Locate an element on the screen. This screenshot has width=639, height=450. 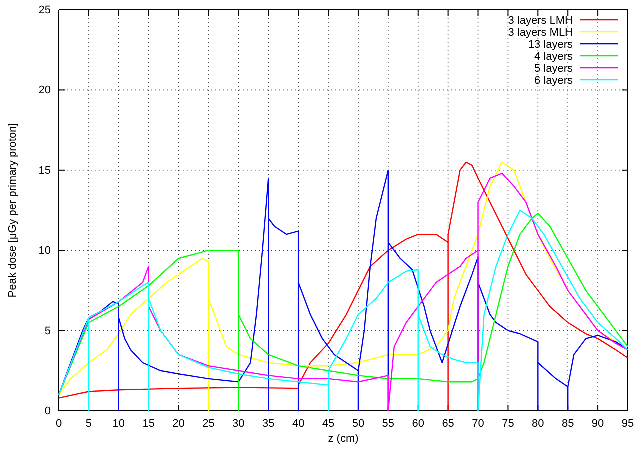
x-tick-label: 75 is located at coordinates (508, 424).